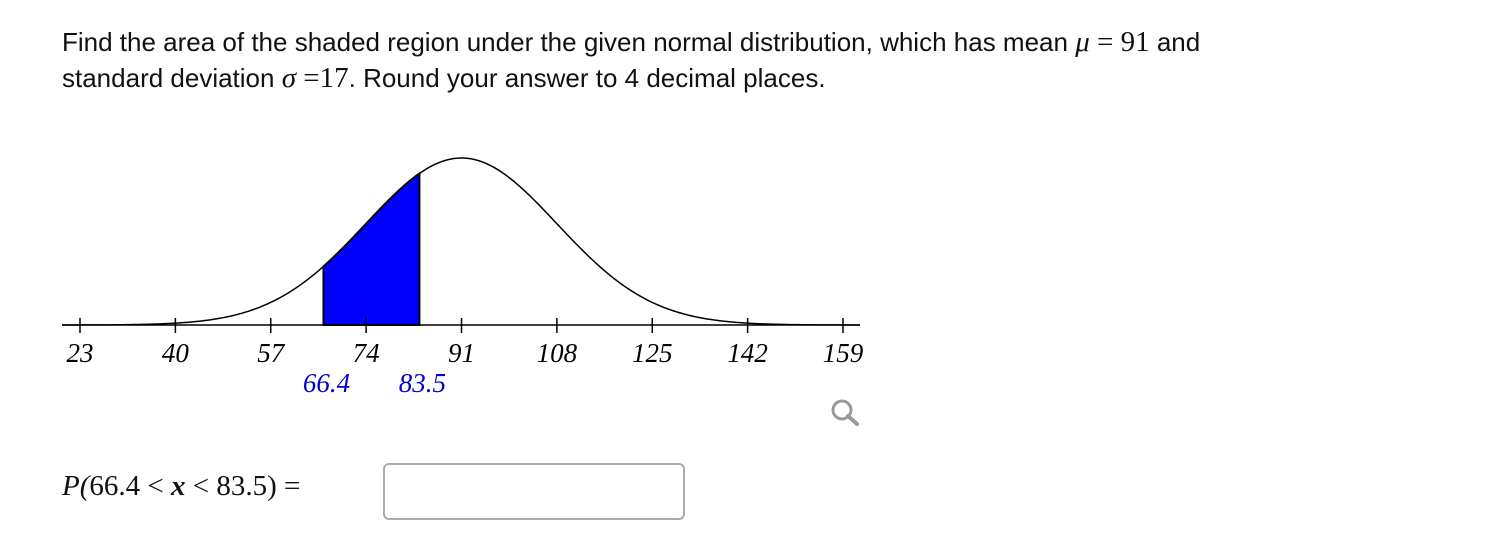 Image resolution: width=1496 pixels, height=551 pixels. Describe the element at coordinates (115, 486) in the screenshot. I see `lower: 66.4` at that location.